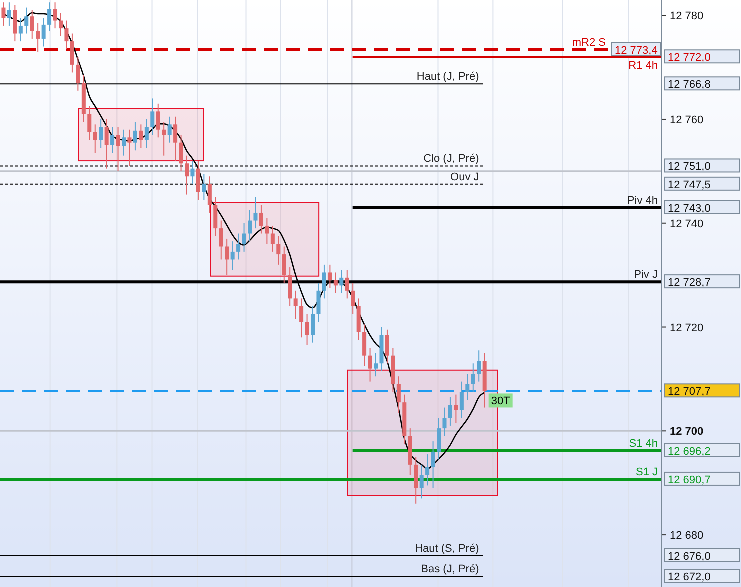 The height and width of the screenshot is (587, 741). Describe the element at coordinates (452, 159) in the screenshot. I see `ref-line-label: Clo (J, Pré)` at that location.